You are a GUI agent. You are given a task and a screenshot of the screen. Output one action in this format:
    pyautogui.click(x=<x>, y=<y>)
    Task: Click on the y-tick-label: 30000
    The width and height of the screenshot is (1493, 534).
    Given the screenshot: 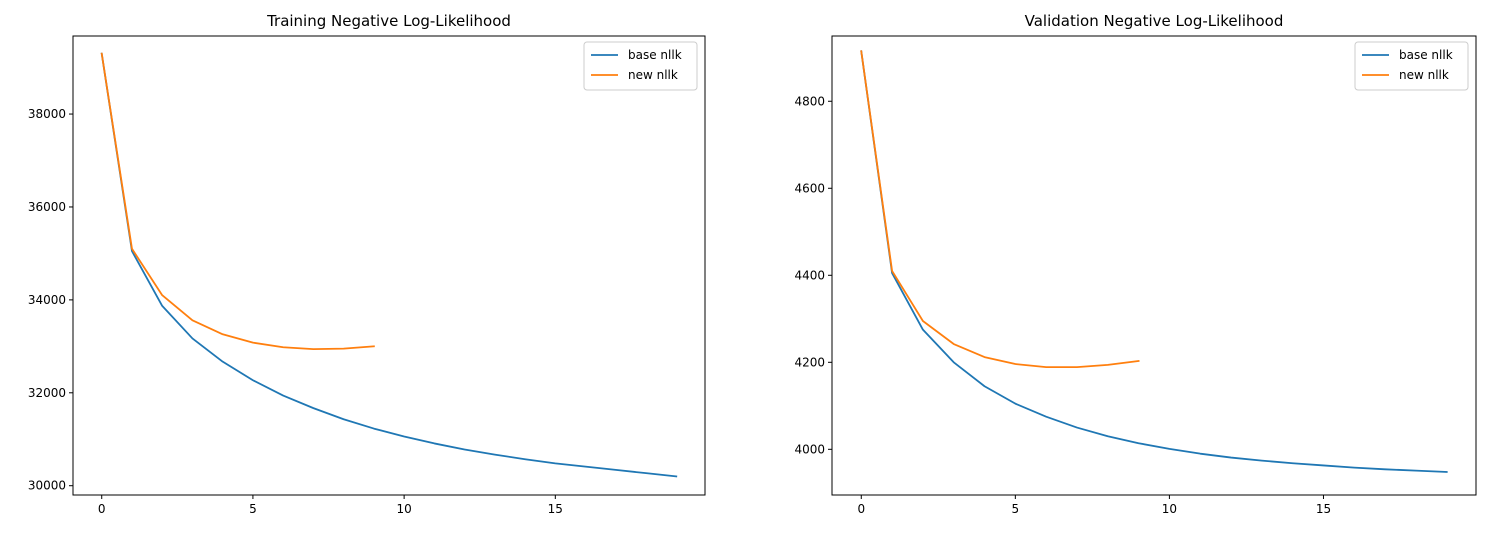 What is the action you would take?
    pyautogui.click(x=47, y=486)
    